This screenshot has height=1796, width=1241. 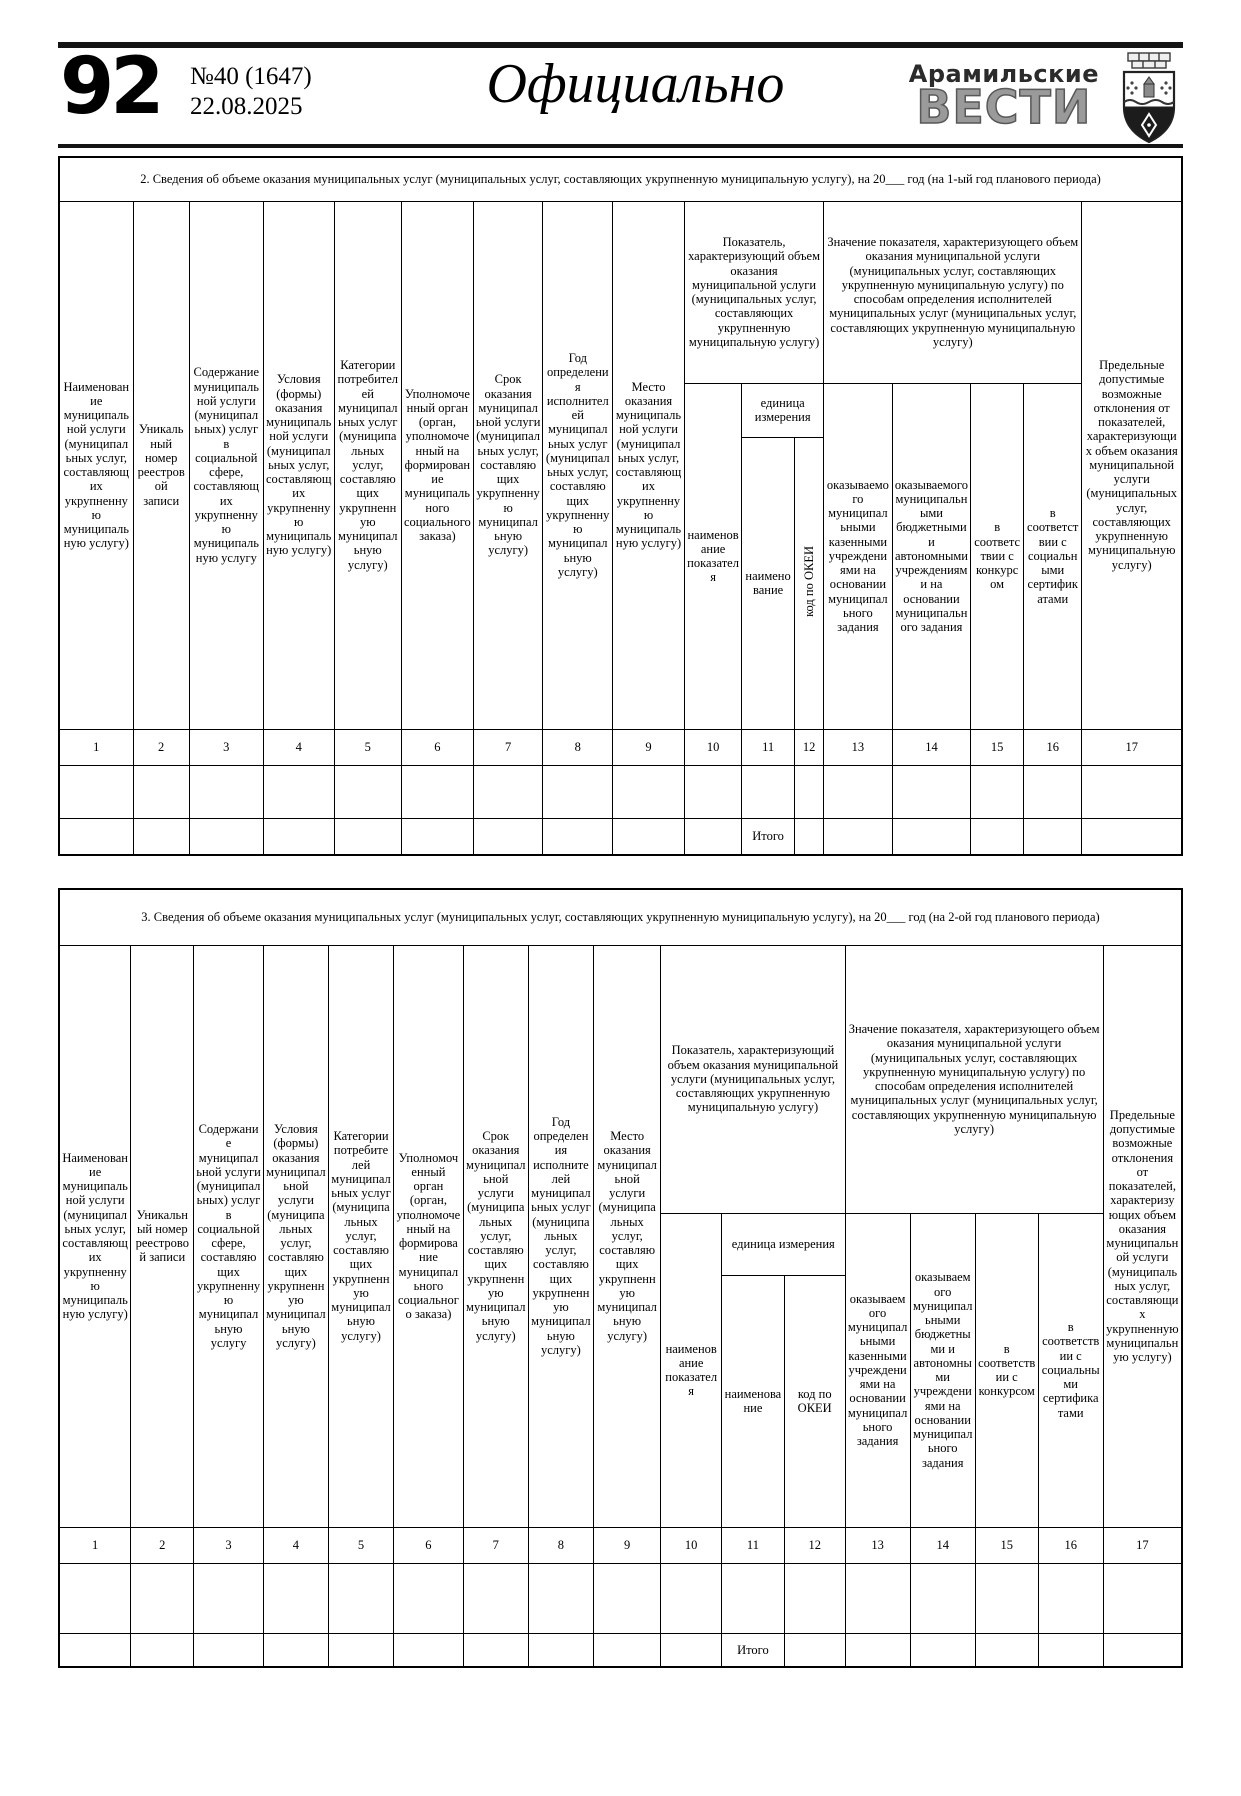 I want to click on masthead-rule, so click(x=620, y=146).